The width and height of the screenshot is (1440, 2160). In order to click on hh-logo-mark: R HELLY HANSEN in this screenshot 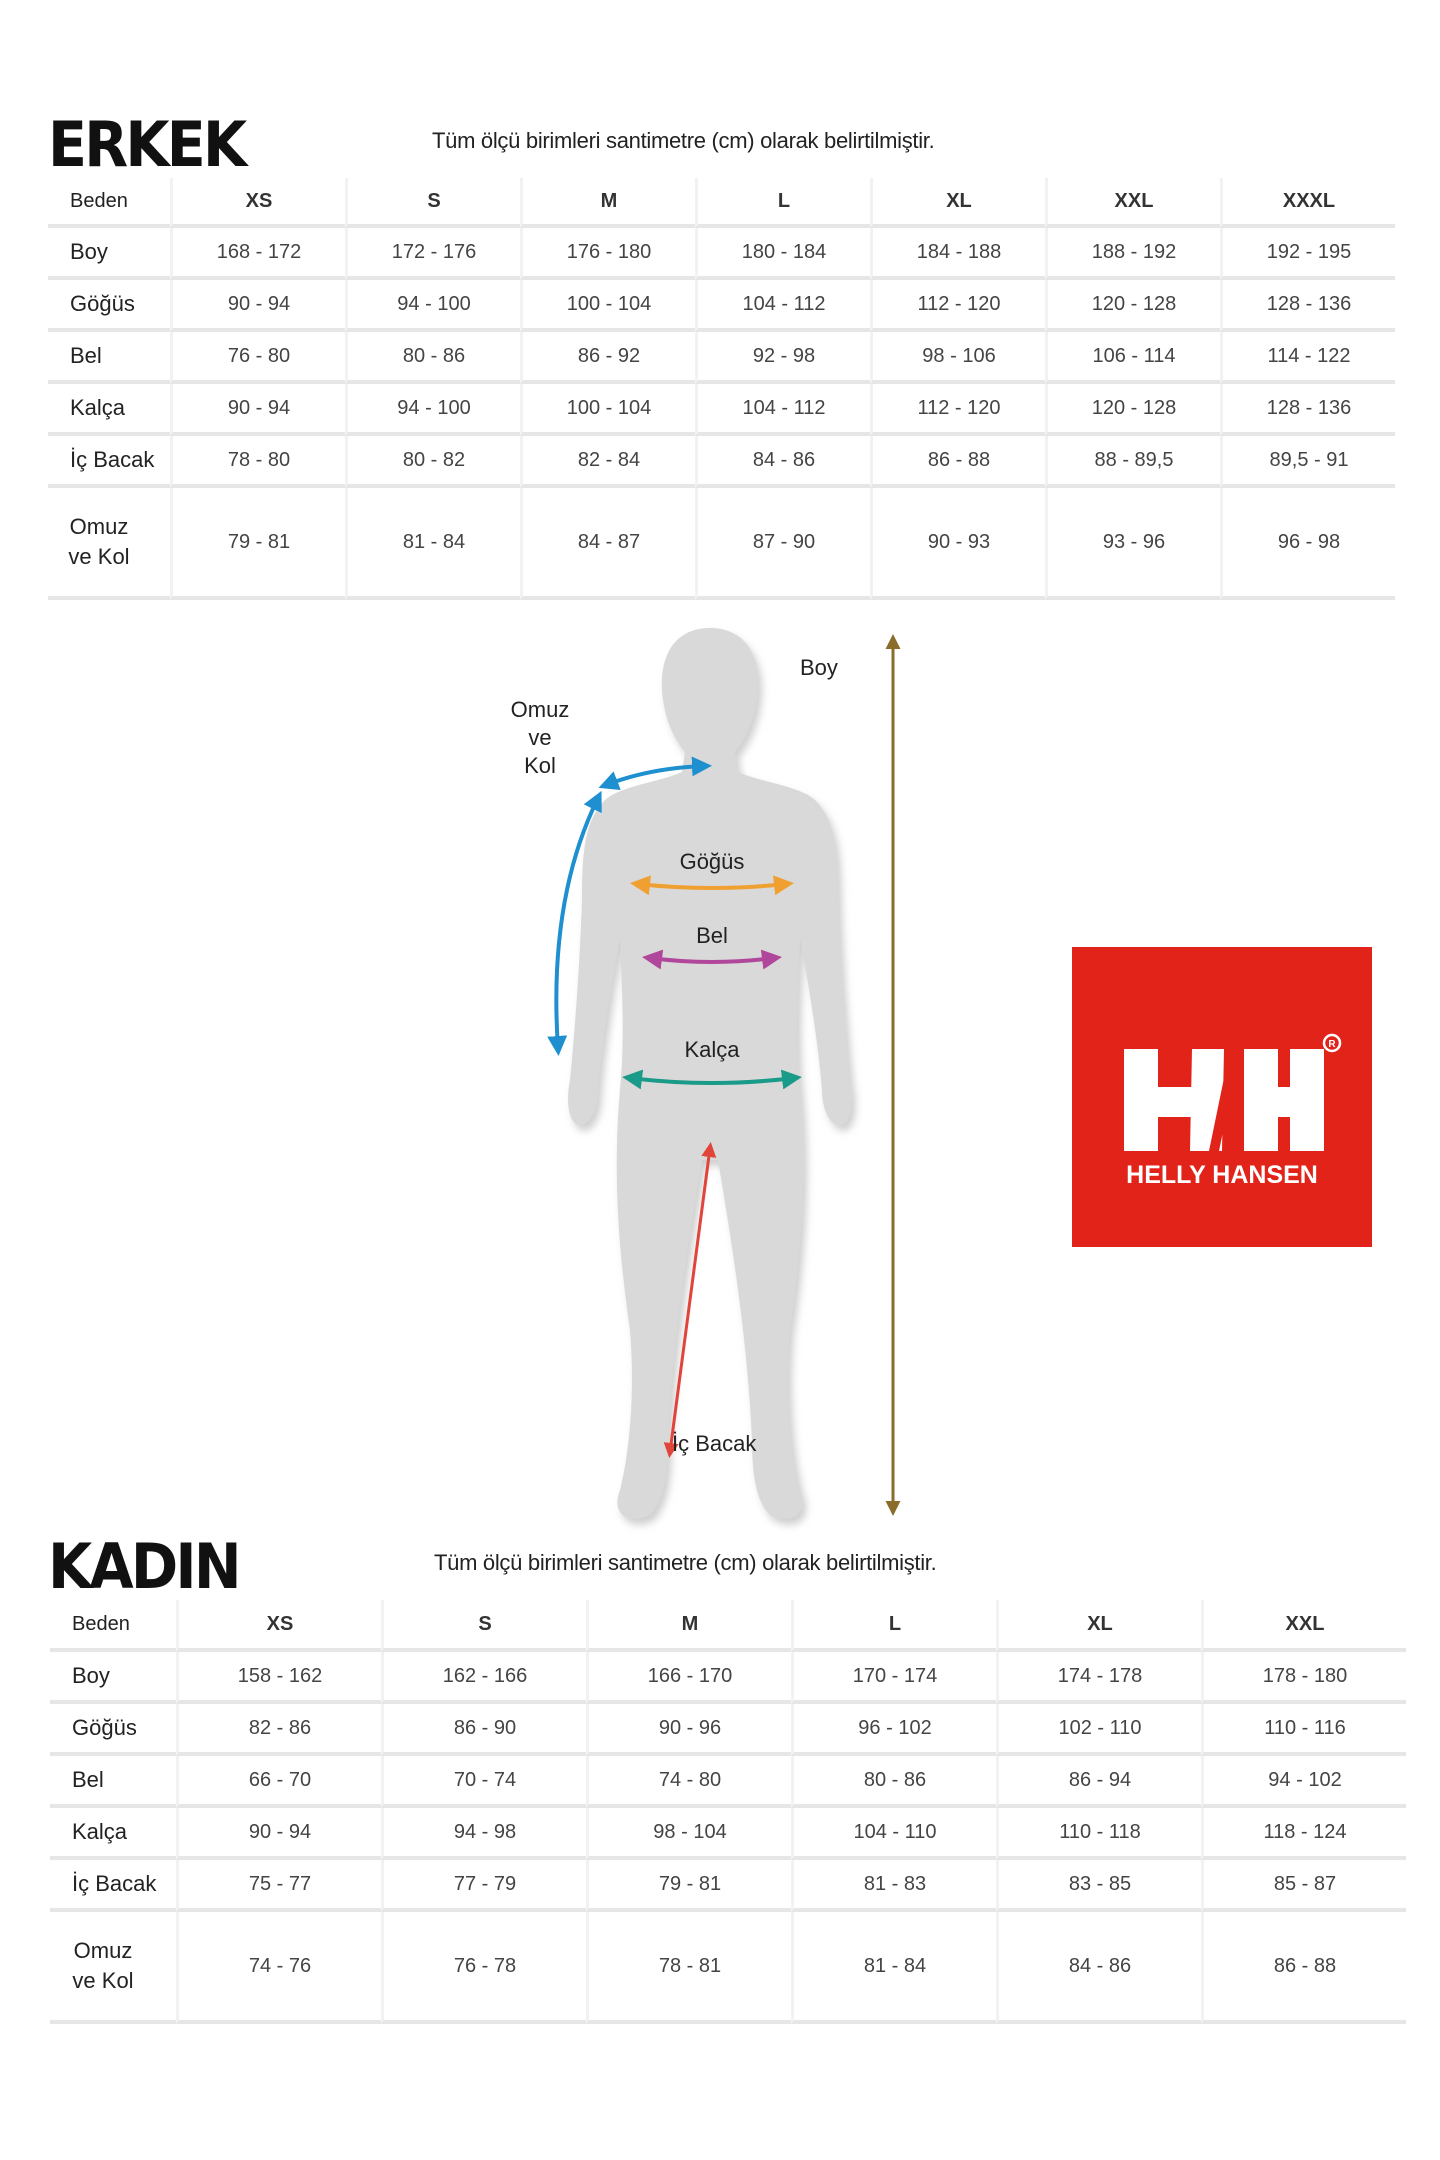, I will do `click(1233, 1111)`.